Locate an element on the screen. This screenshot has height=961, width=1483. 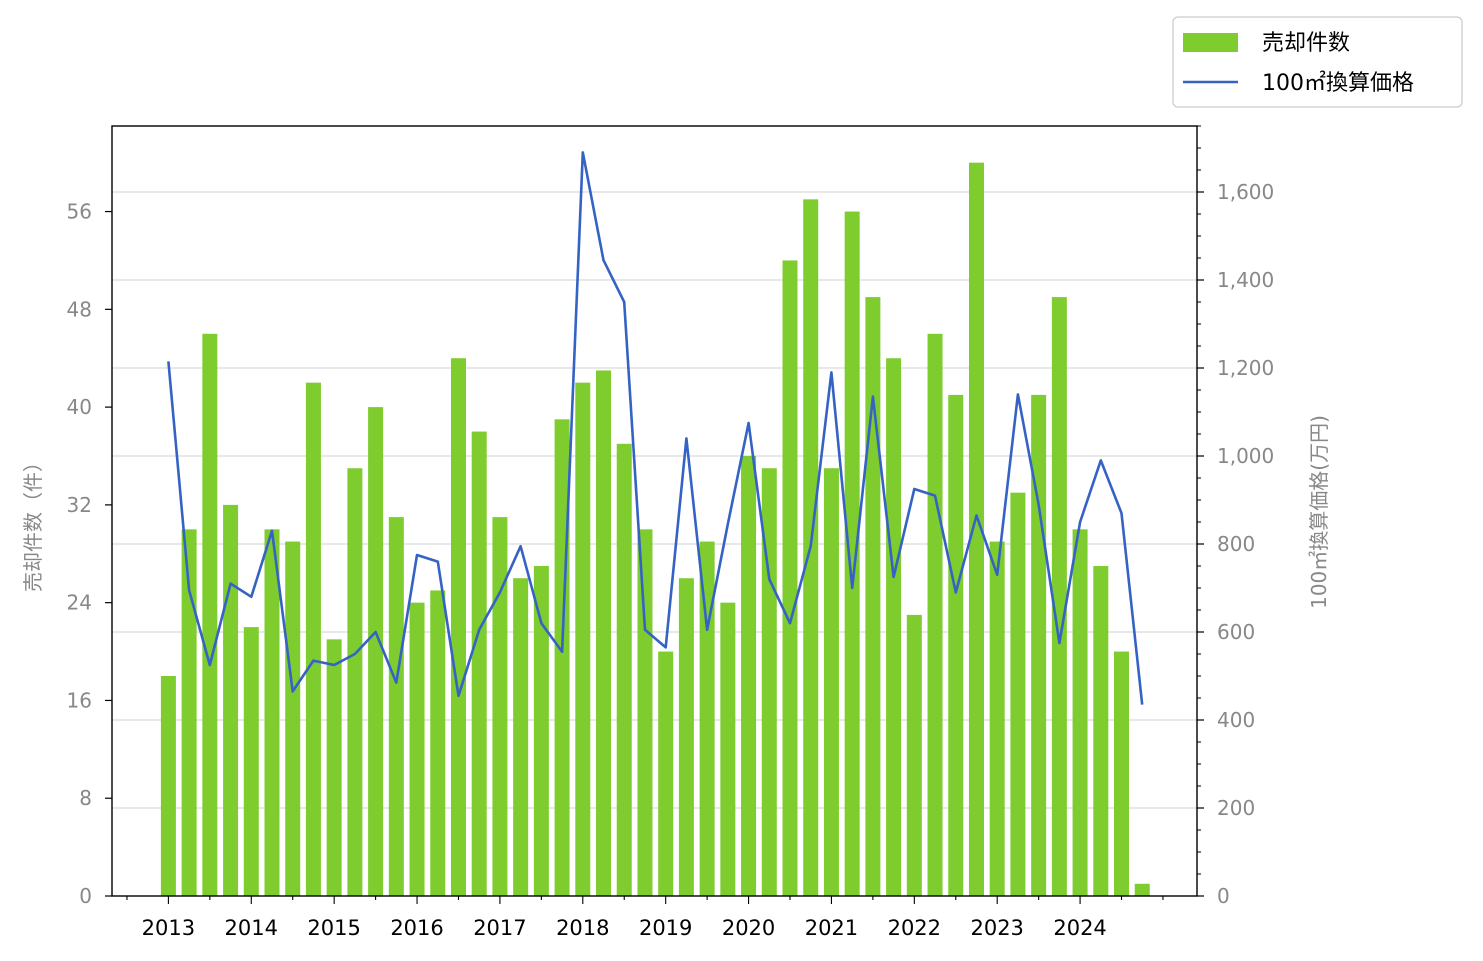
left-tick-label: 48 is located at coordinates (79, 309).